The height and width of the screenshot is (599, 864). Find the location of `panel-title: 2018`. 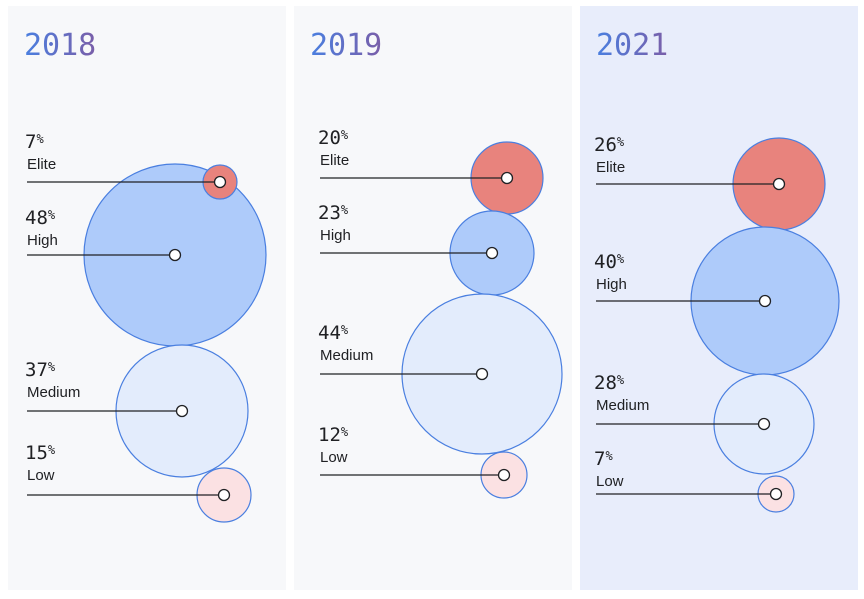

panel-title: 2018 is located at coordinates (60, 45).